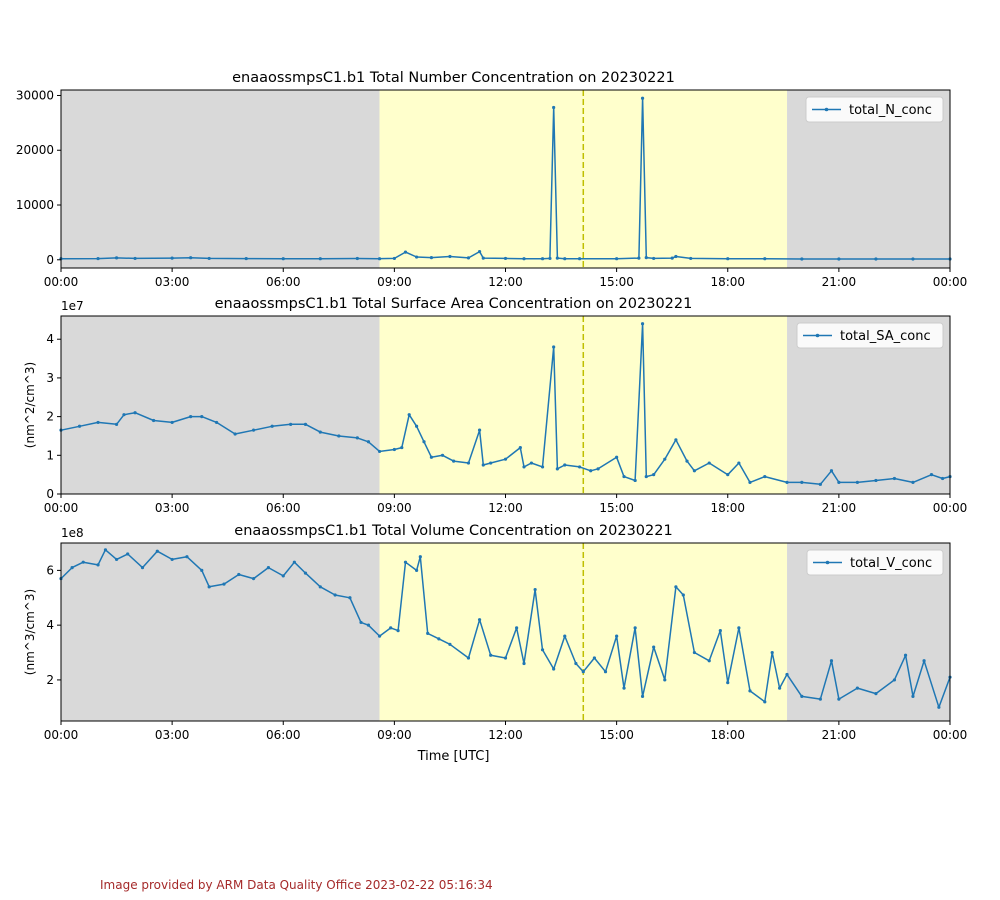 Image resolution: width=1000 pixels, height=900 pixels. Describe the element at coordinates (50, 339) in the screenshot. I see `y-tick-label: 4` at that location.